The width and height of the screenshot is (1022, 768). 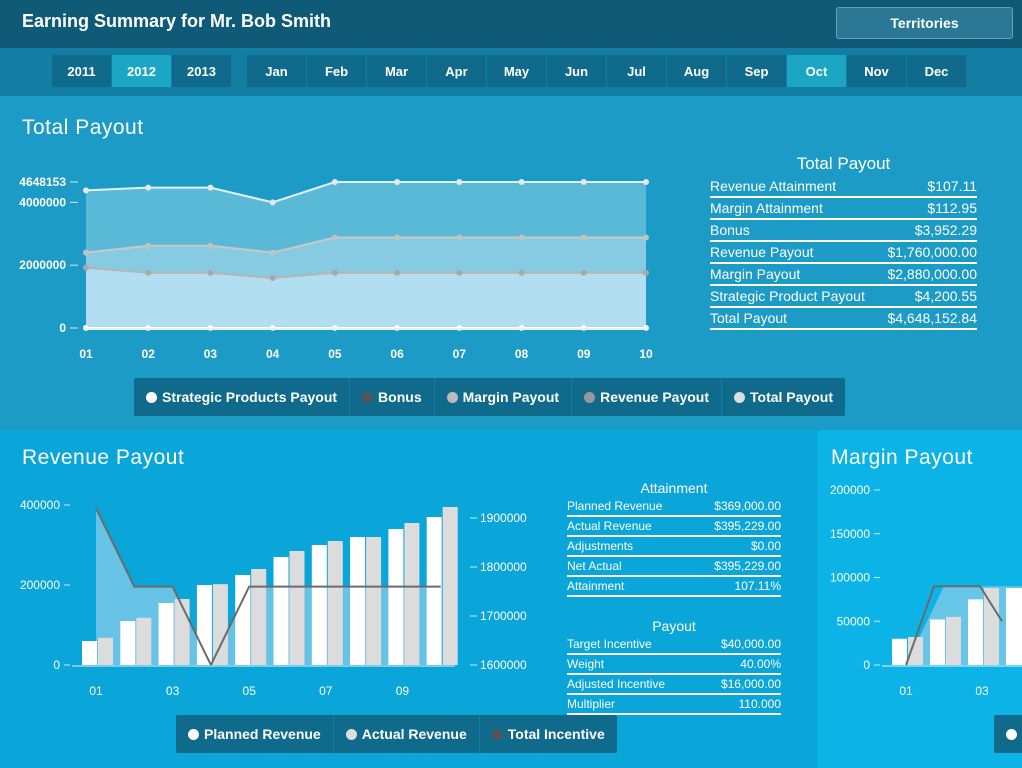 What do you see at coordinates (749, 318) in the screenshot?
I see `summary-label: Total Payout` at bounding box center [749, 318].